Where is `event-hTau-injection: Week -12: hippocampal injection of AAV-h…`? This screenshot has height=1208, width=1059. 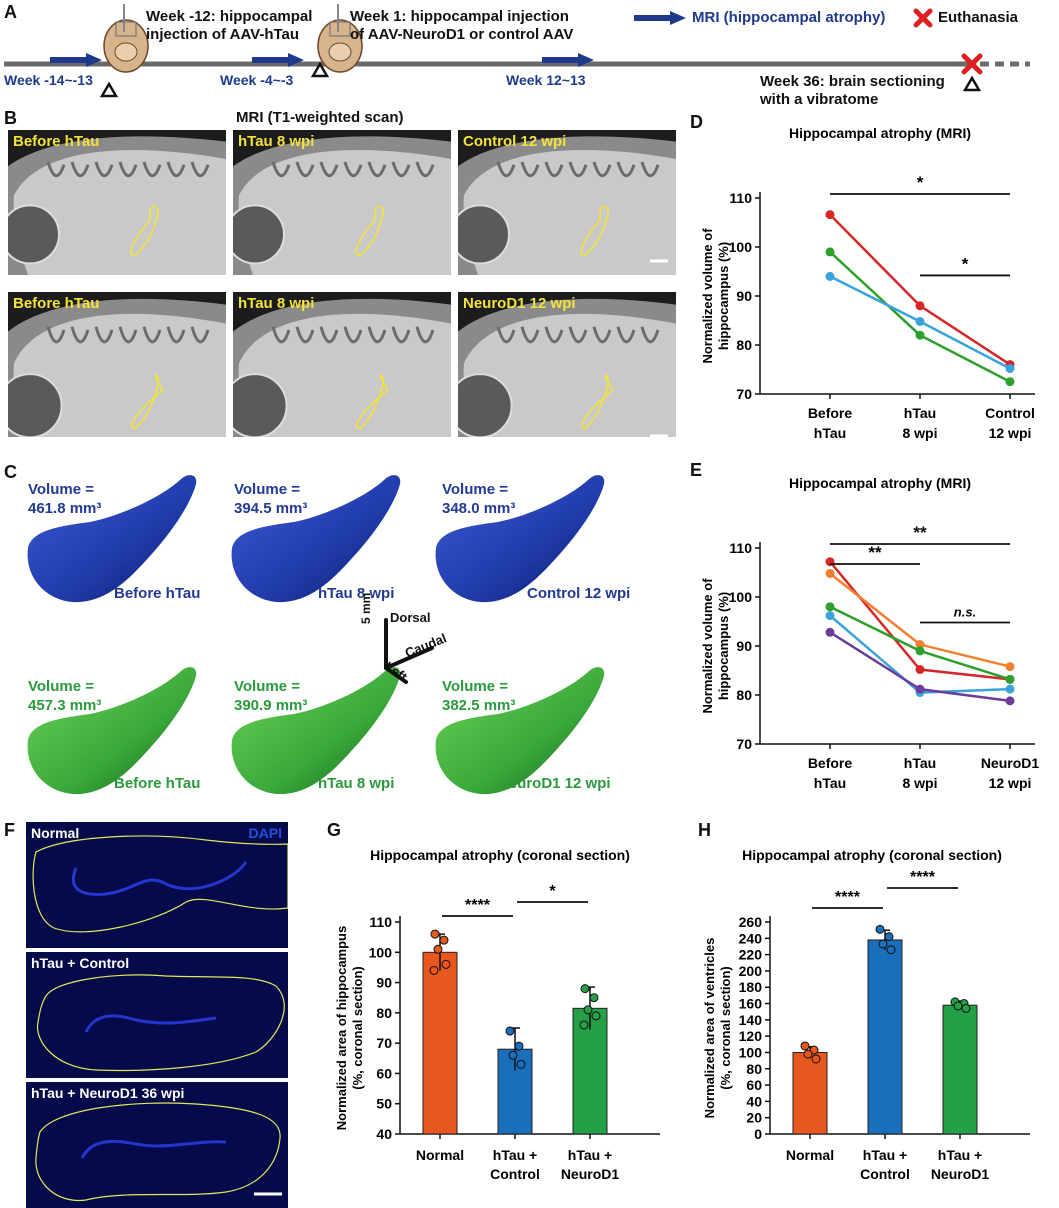 event-hTau-injection: Week -12: hippocampal injection of AAV-h… is located at coordinates (229, 25).